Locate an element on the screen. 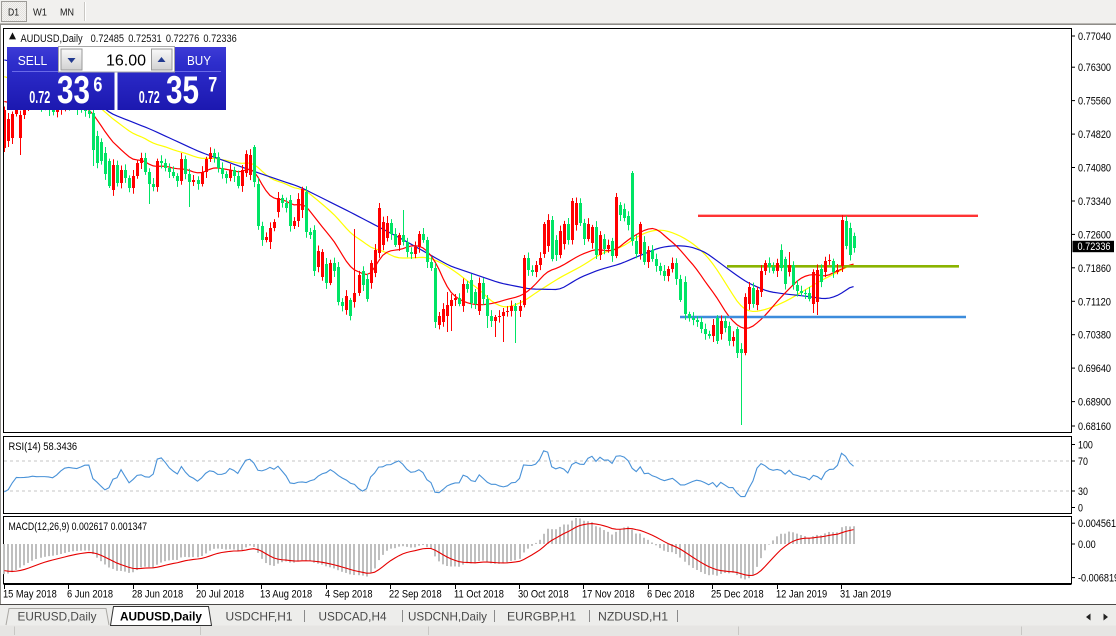 The height and width of the screenshot is (636, 1116). svg-text: 12 Jan 2019 is located at coordinates (801, 595).